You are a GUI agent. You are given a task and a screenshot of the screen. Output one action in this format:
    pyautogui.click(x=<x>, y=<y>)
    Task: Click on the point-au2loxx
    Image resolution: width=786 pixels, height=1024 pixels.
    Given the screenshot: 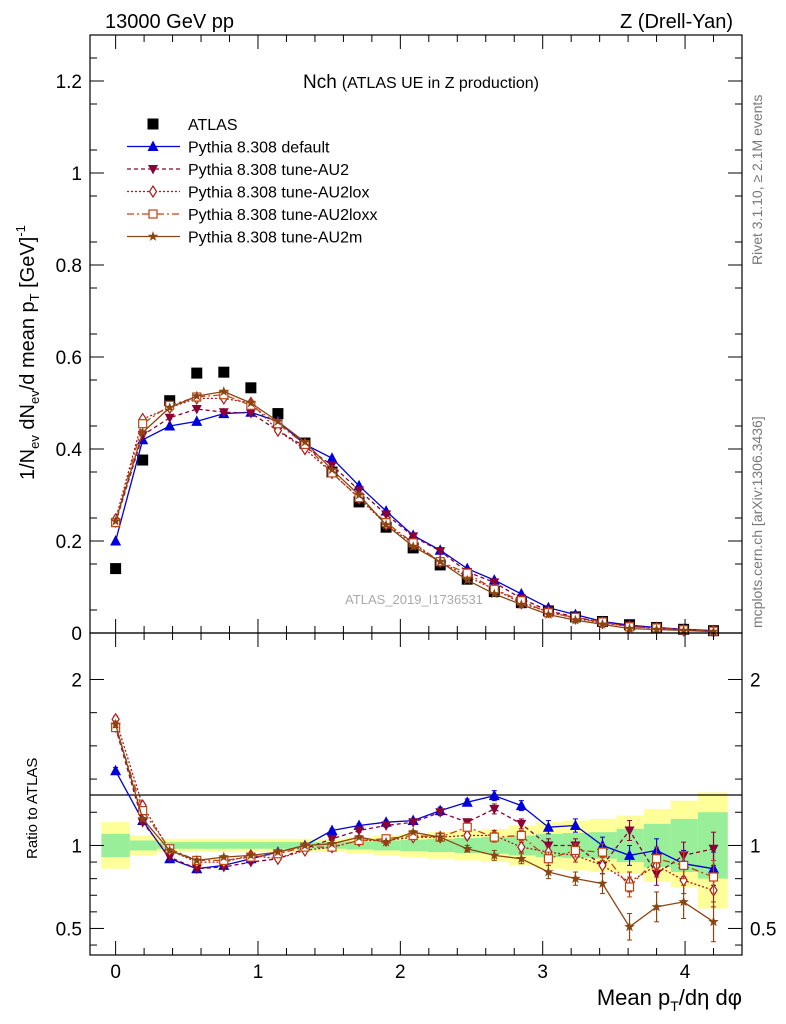 What is the action you would take?
    pyautogui.click(x=143, y=424)
    